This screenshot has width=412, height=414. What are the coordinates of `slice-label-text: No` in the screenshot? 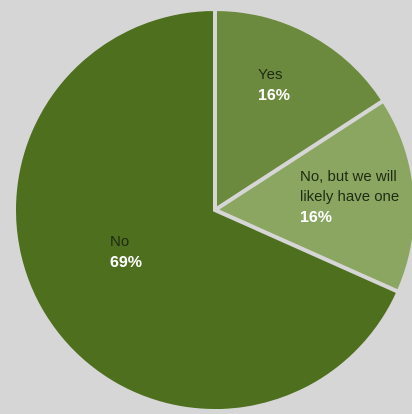 It's located at (119, 241).